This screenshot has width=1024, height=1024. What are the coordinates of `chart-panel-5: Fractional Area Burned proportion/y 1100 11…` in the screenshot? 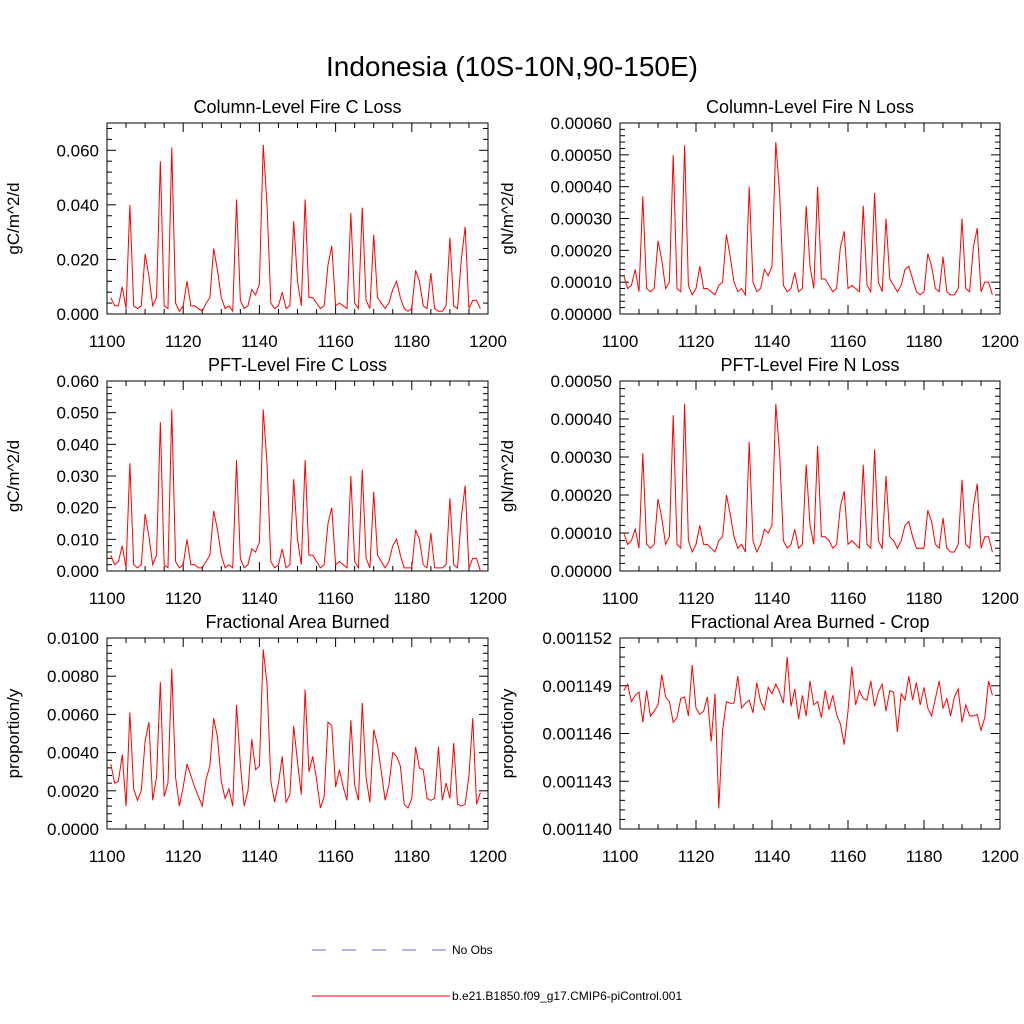 It's located at (255, 739).